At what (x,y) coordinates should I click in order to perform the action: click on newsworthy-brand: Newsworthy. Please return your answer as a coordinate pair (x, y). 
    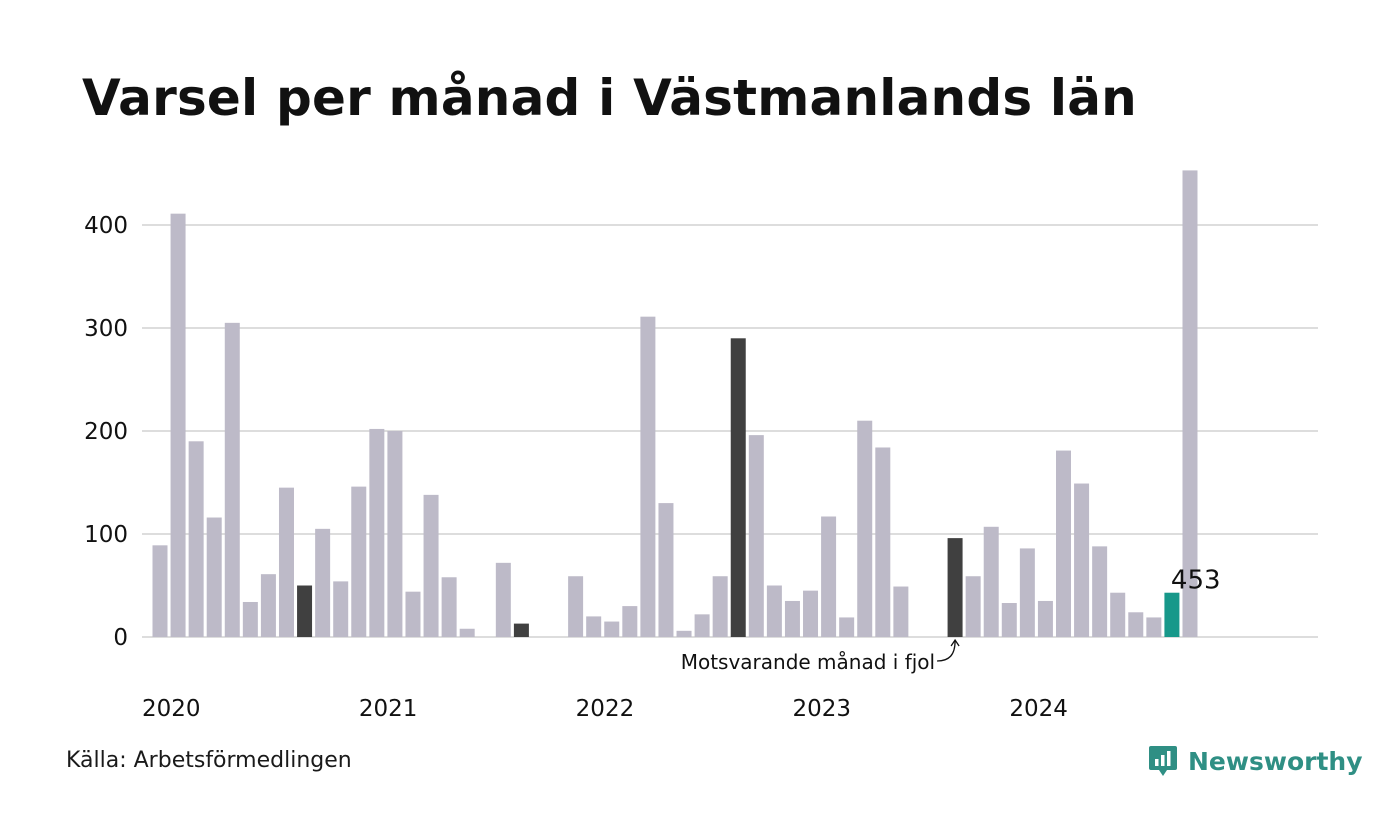
    Looking at the image, I should click on (1255, 761).